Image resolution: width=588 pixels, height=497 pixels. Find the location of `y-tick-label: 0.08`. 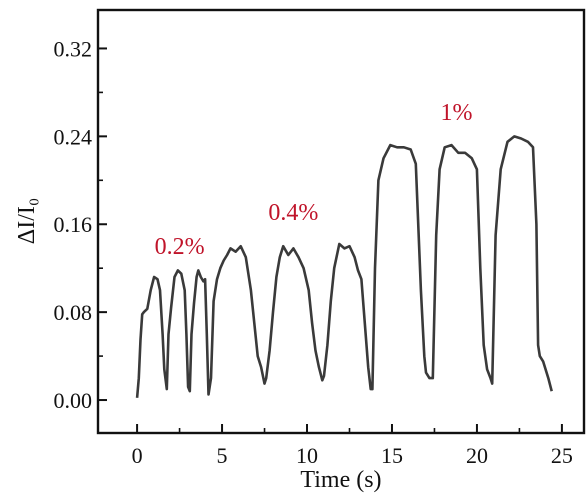

y-tick-label: 0.08 is located at coordinates (73, 312).